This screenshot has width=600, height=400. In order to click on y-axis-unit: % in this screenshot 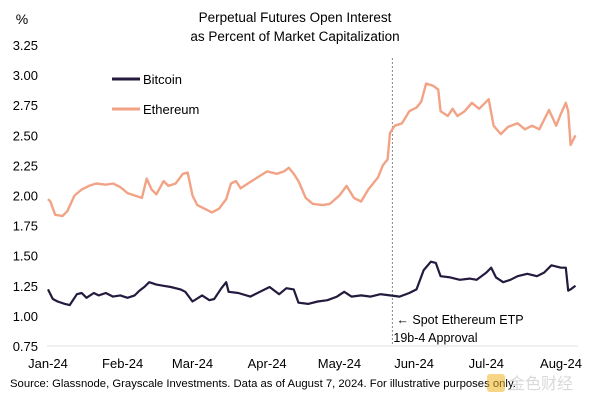, I will do `click(22, 19)`.